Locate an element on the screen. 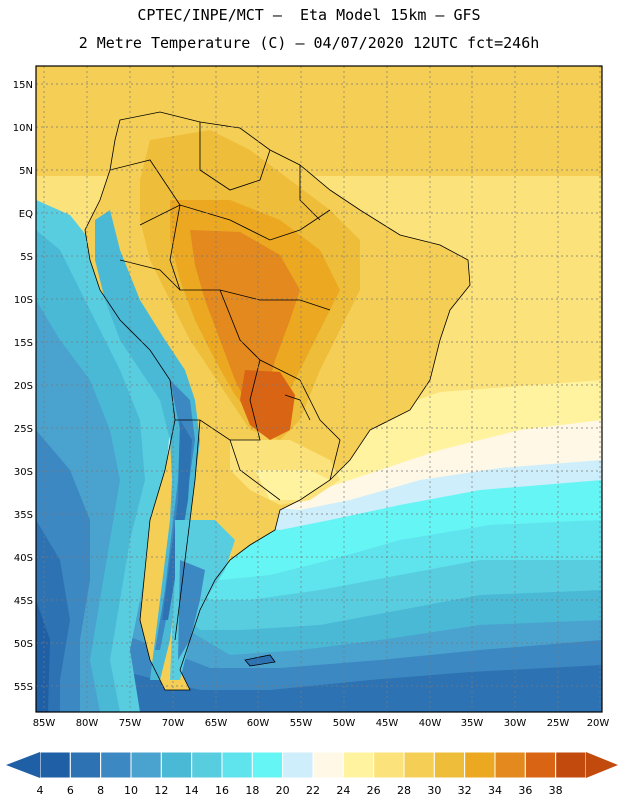 Image resolution: width=618 pixels, height=800 pixels. lon-label: 65W is located at coordinates (216, 723).